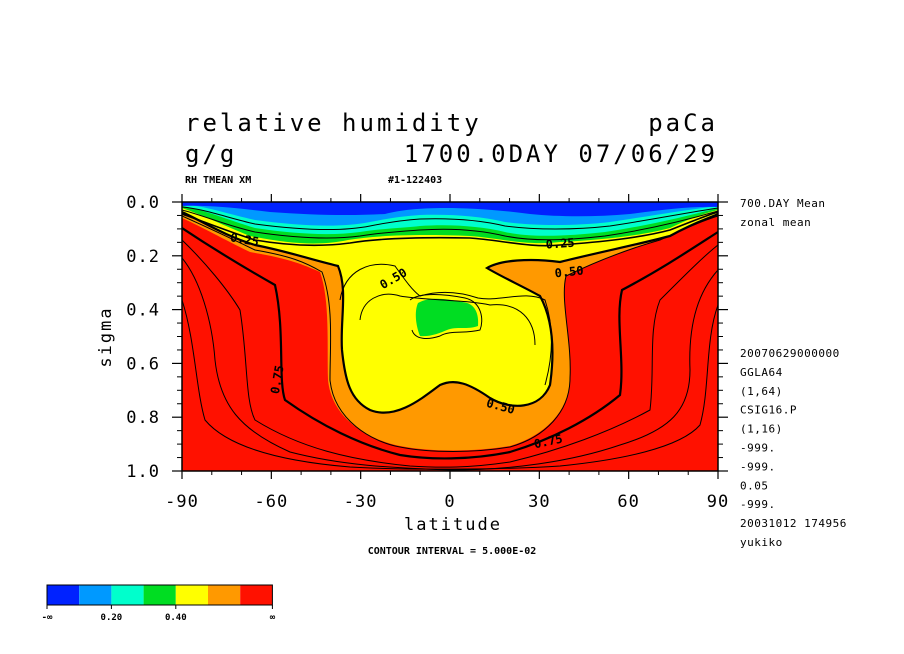 Image resolution: width=904 pixels, height=654 pixels. I want to click on x-tick-label: -30, so click(361, 502).